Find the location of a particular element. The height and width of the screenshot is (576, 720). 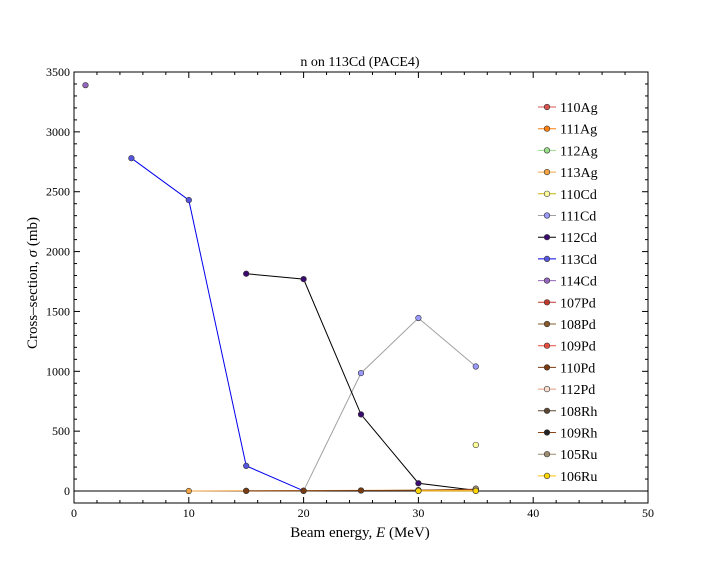

y-tick-label: 1500 is located at coordinates (58, 311).